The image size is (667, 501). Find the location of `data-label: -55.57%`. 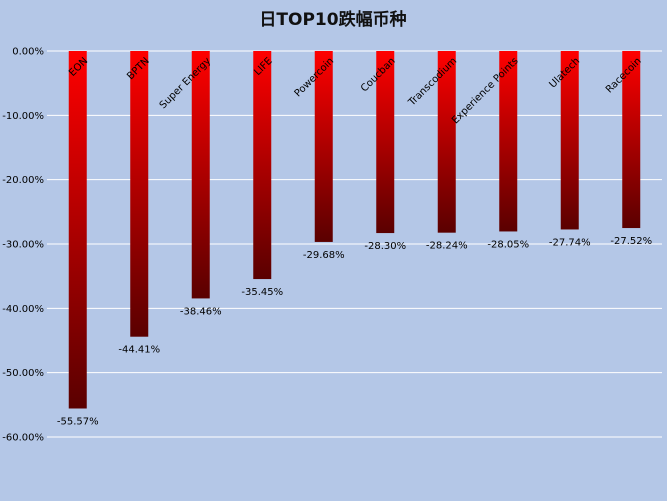

data-label: -55.57% is located at coordinates (78, 422).